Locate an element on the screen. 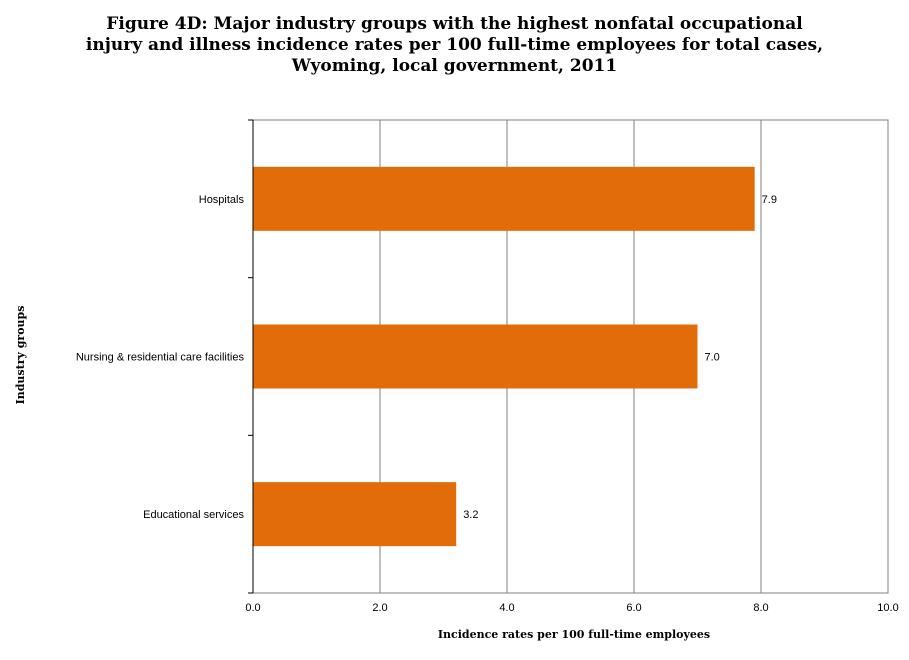 Image resolution: width=909 pixels, height=660 pixels. x-tick-label: 0.0 is located at coordinates (252, 608).